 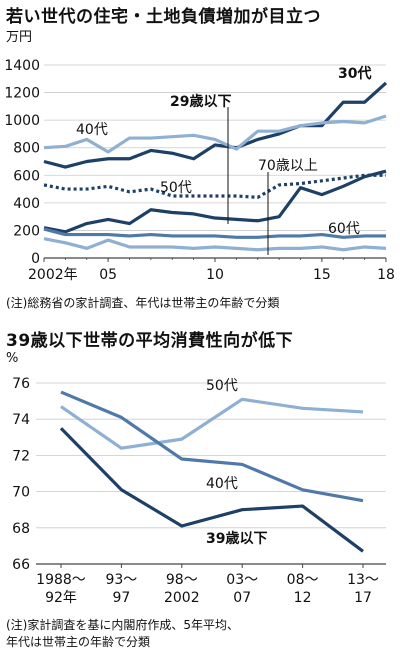 I want to click on chart2-x-tick-line2: 17, so click(x=363, y=598).